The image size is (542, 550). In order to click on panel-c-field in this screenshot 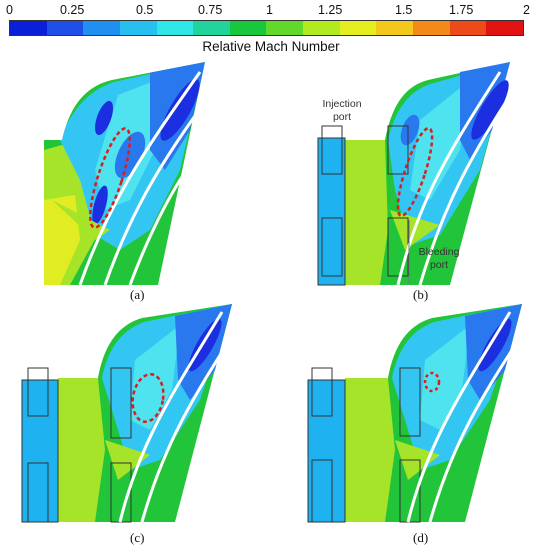, I will do `click(145, 413)`.